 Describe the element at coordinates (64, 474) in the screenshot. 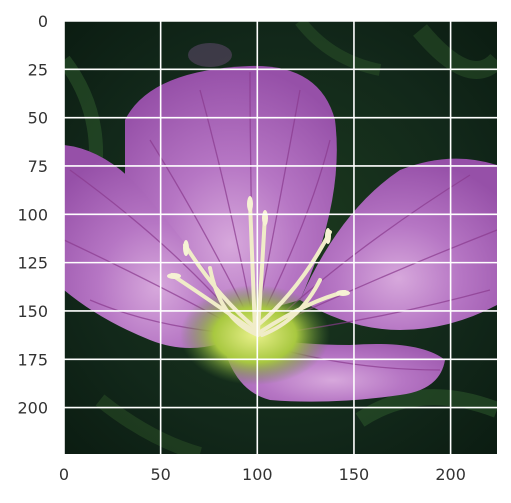

I see `x-tick-label: 0` at that location.